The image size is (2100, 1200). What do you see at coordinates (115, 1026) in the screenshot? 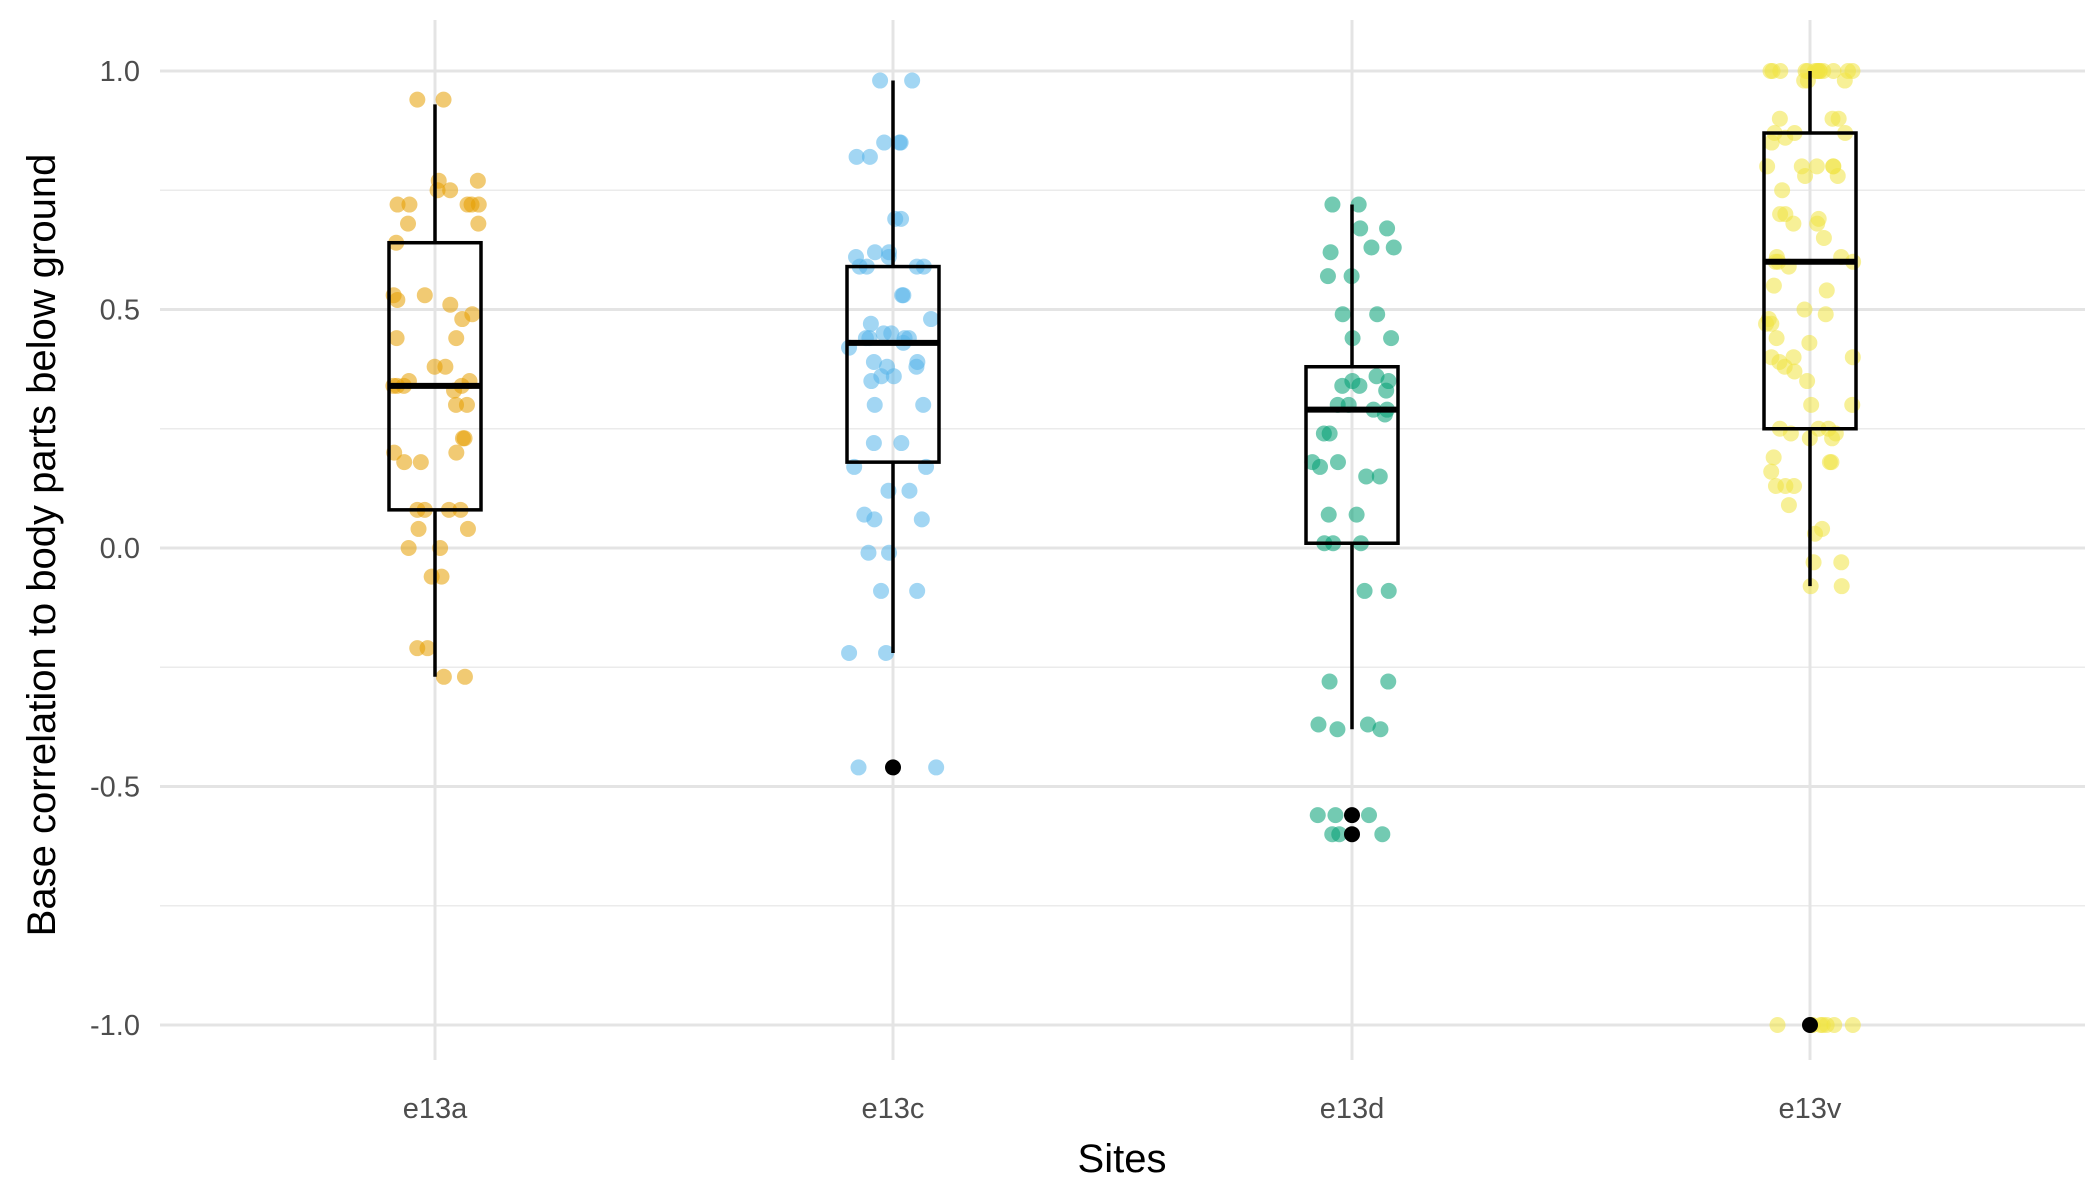
I see `y-tick-label-neg1: -1.0` at bounding box center [115, 1026].